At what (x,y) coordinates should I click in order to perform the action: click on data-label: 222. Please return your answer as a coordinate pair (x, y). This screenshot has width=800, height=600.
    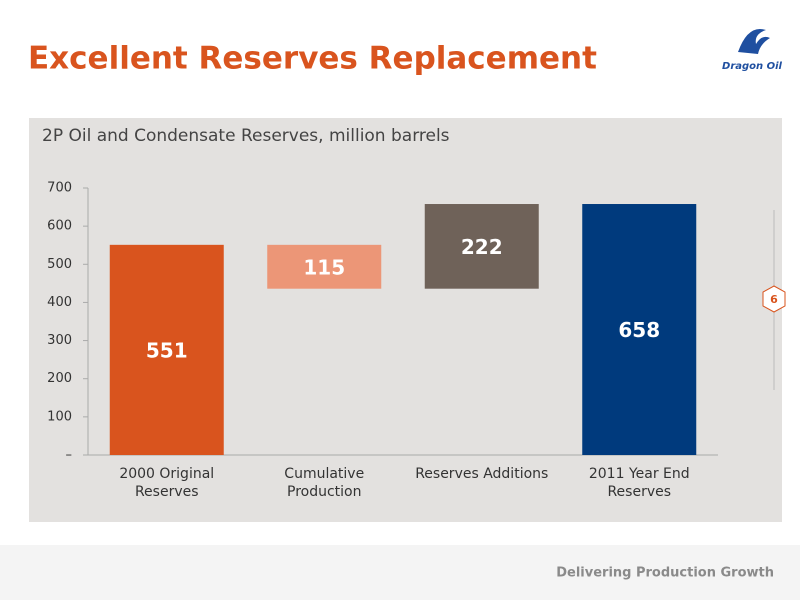
    Looking at the image, I should click on (482, 247).